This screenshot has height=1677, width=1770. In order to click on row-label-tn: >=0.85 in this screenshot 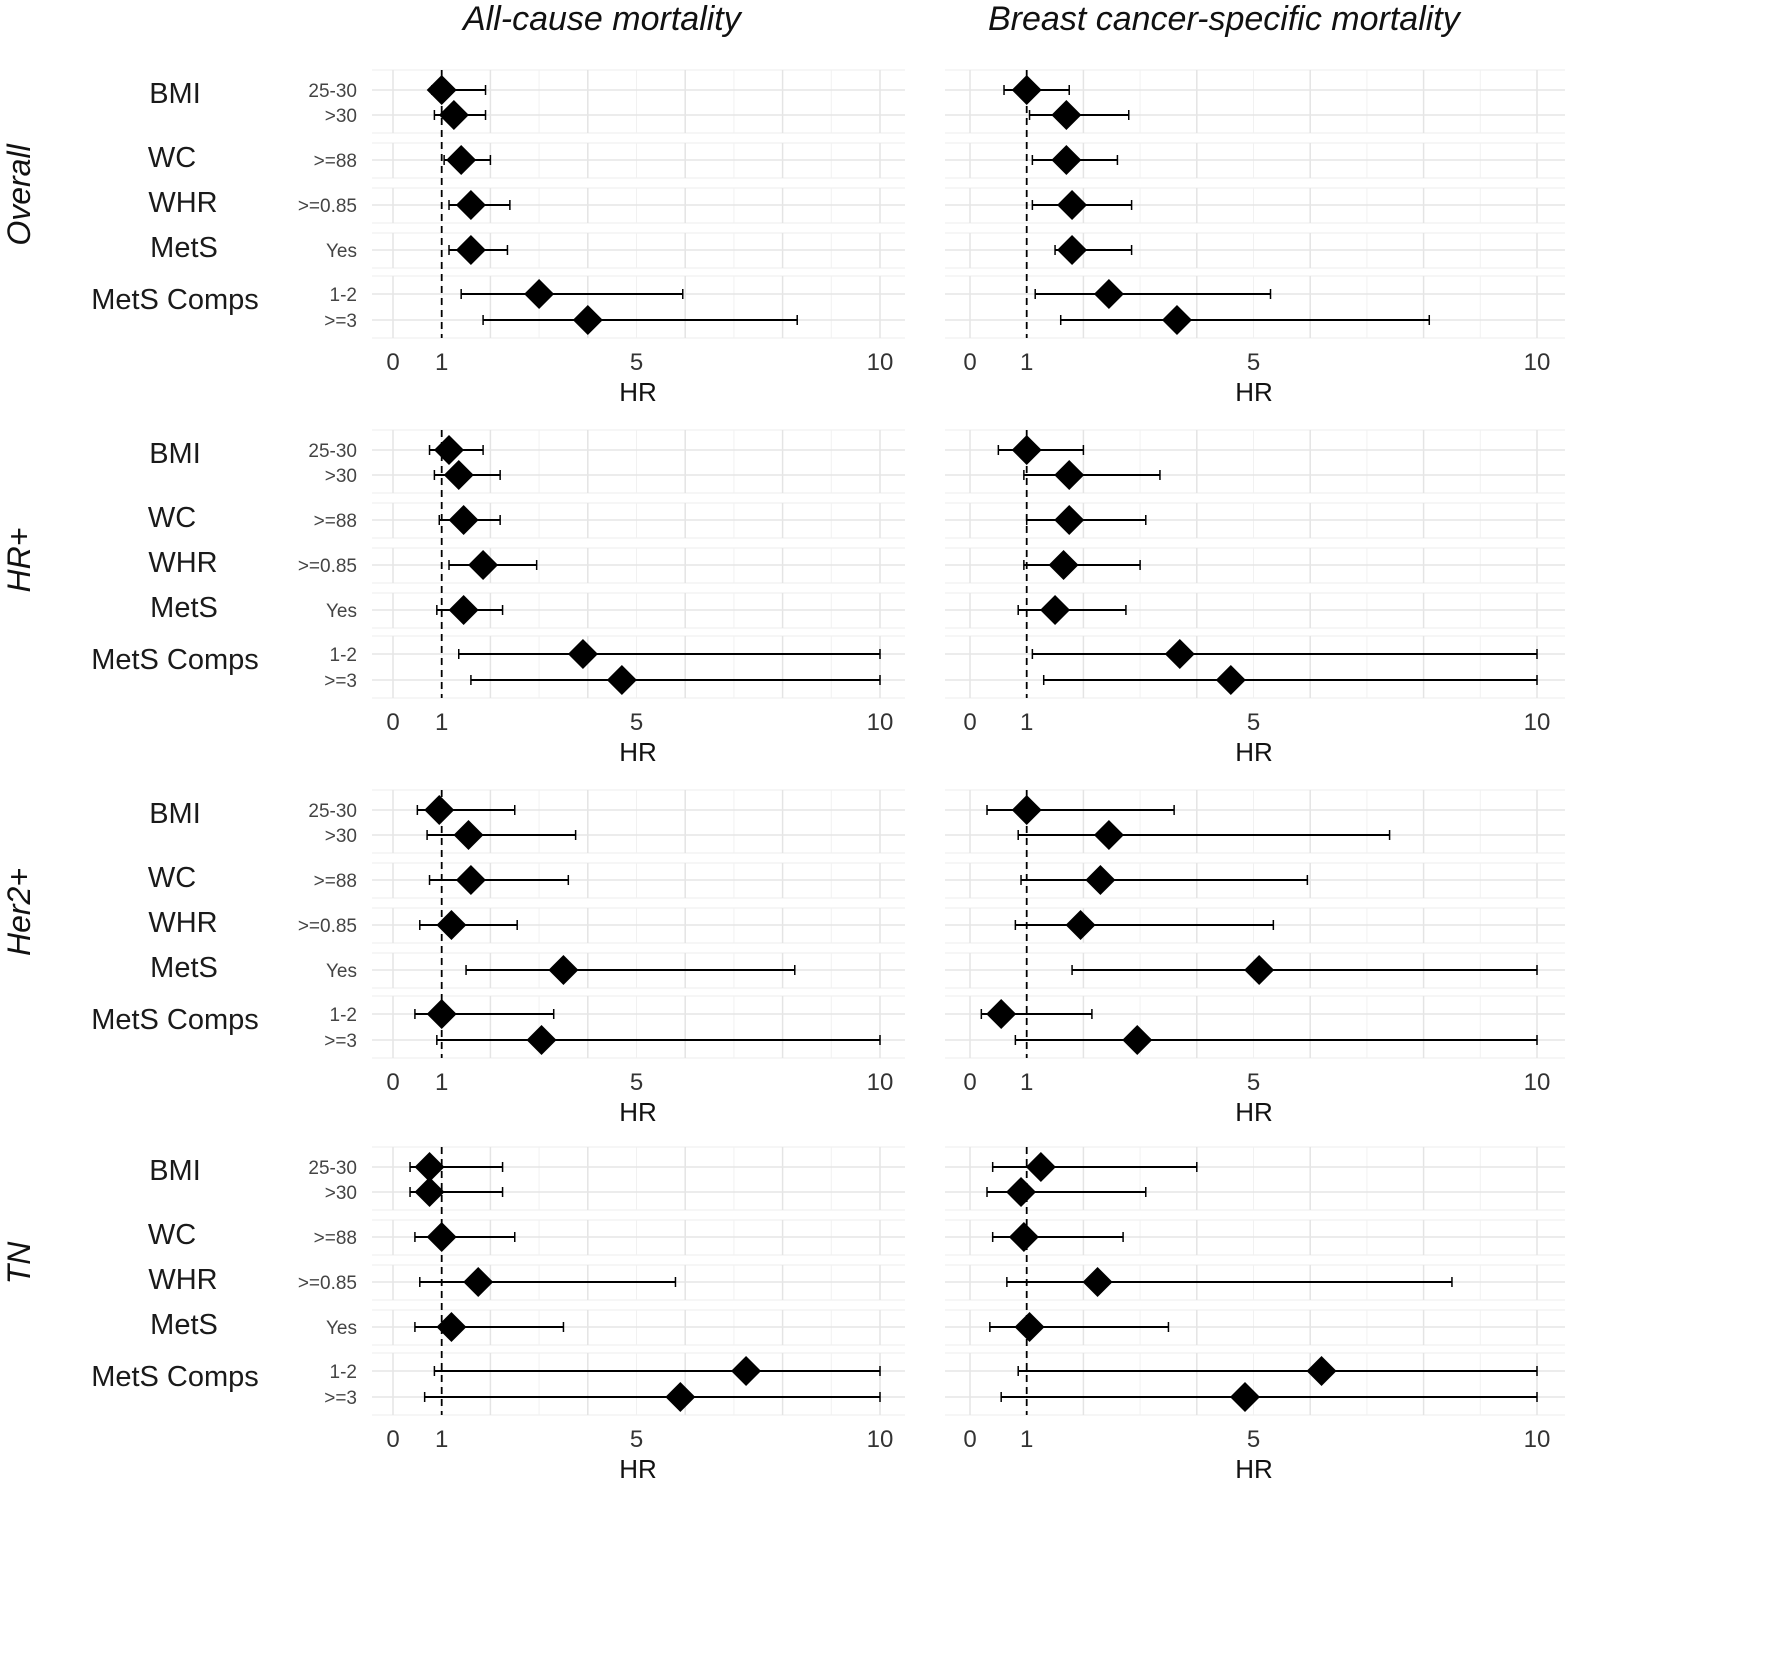, I will do `click(327, 1283)`.